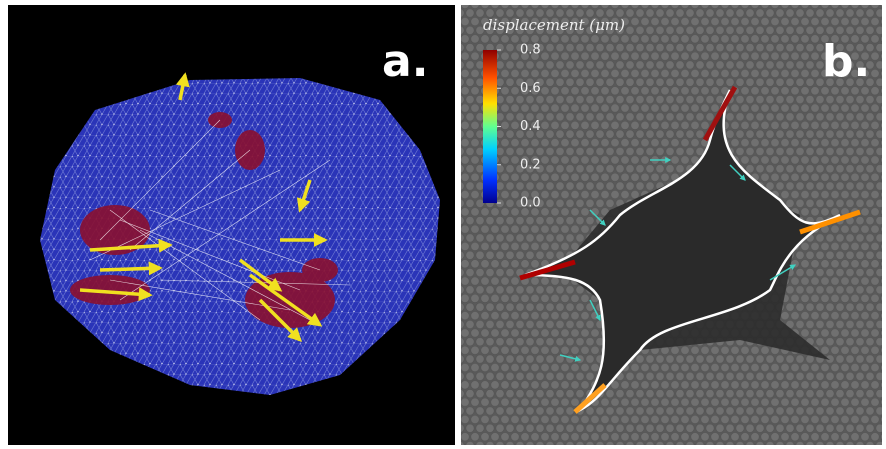  I want to click on colorbar, so click(490, 126).